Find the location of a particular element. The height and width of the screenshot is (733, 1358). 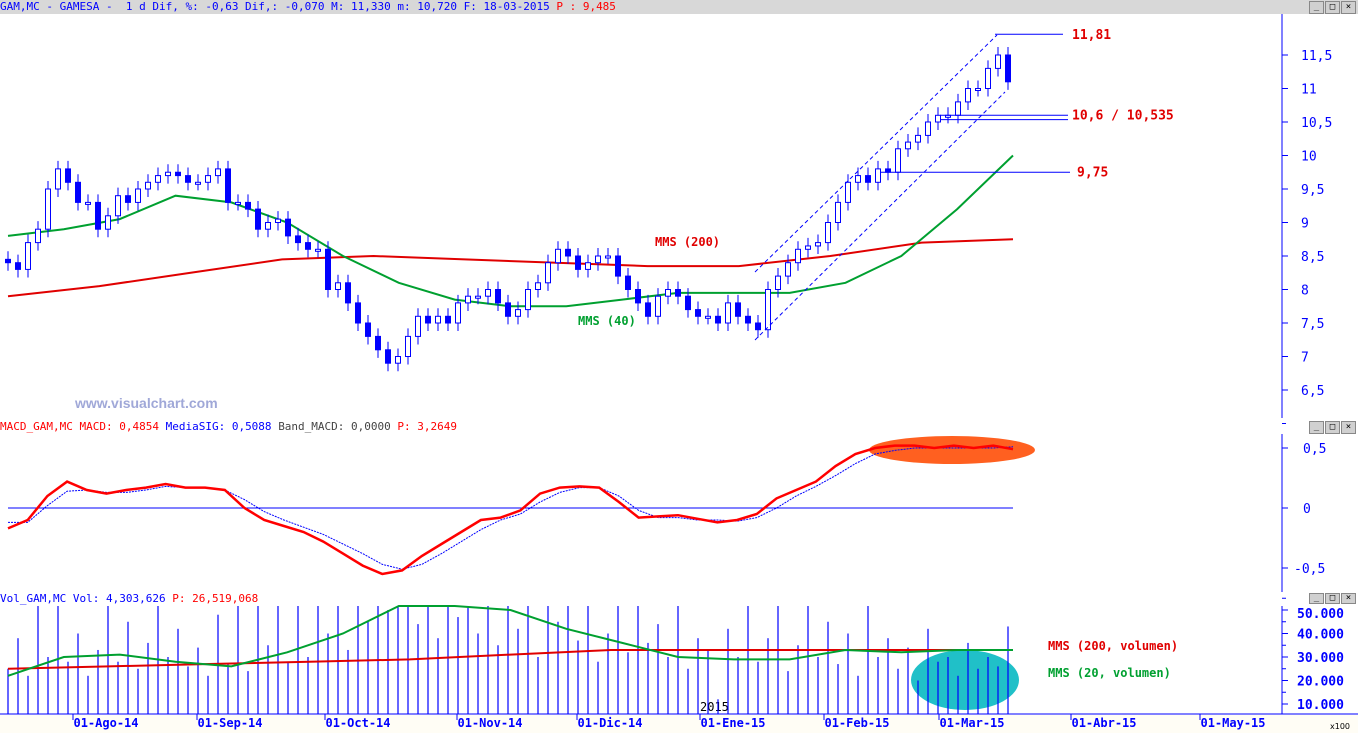

period: 1 d is located at coordinates (135, 6).